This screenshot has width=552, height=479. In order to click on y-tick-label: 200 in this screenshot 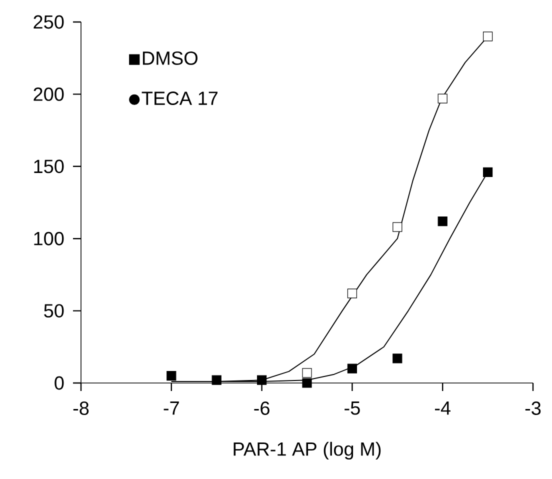, I will do `click(49, 94)`.